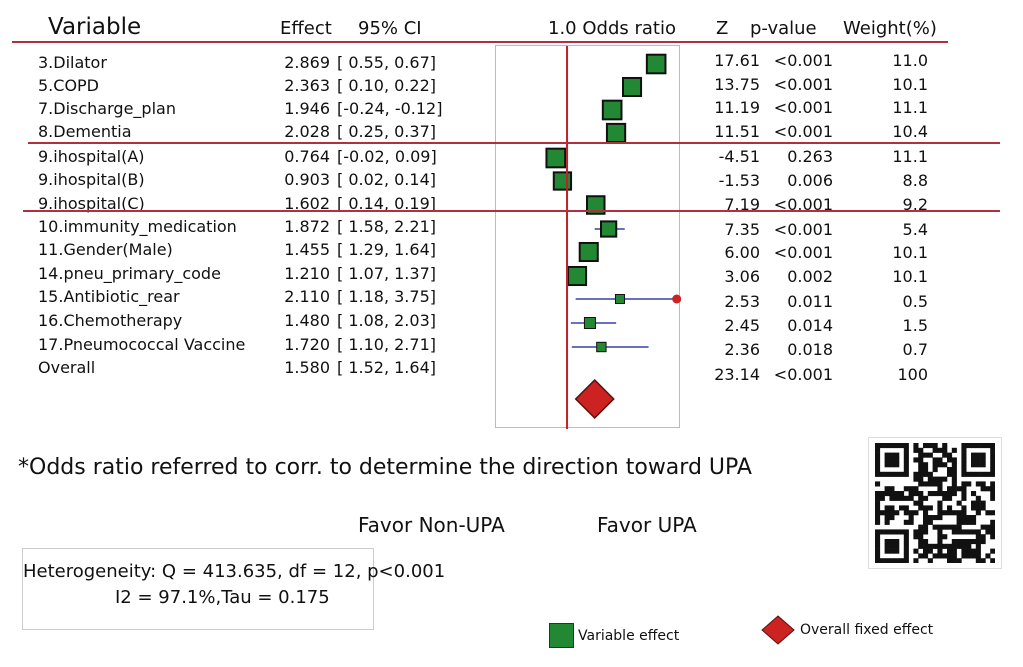  I want to click on row-weight: 8.8, so click(915, 180).